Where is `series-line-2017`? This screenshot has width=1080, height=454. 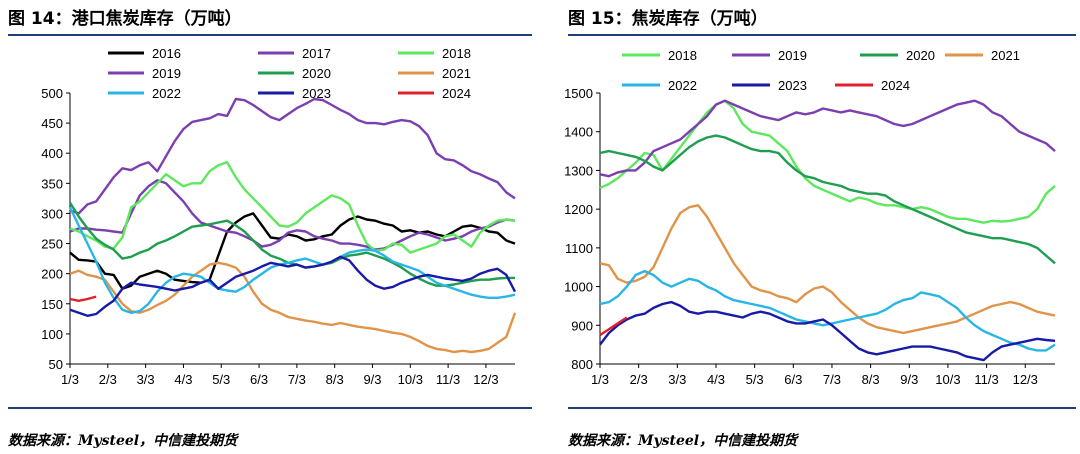 series-line-2017 is located at coordinates (292, 215).